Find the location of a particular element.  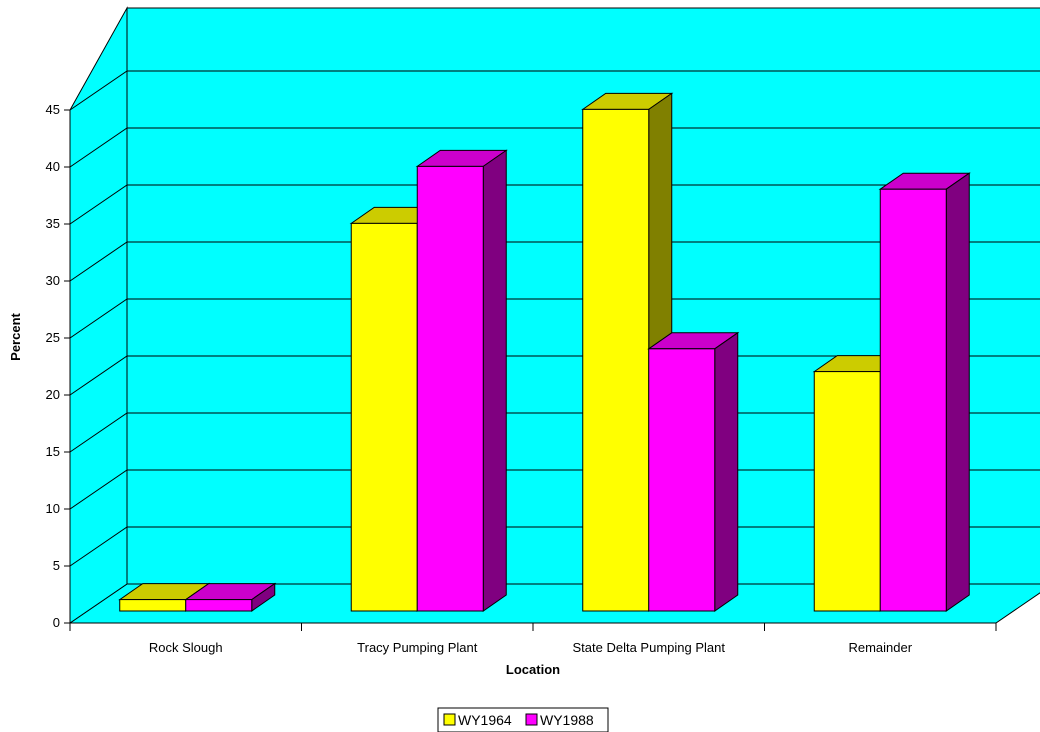

x-tick-label: Tracy Pumping Plant is located at coordinates (417, 647).